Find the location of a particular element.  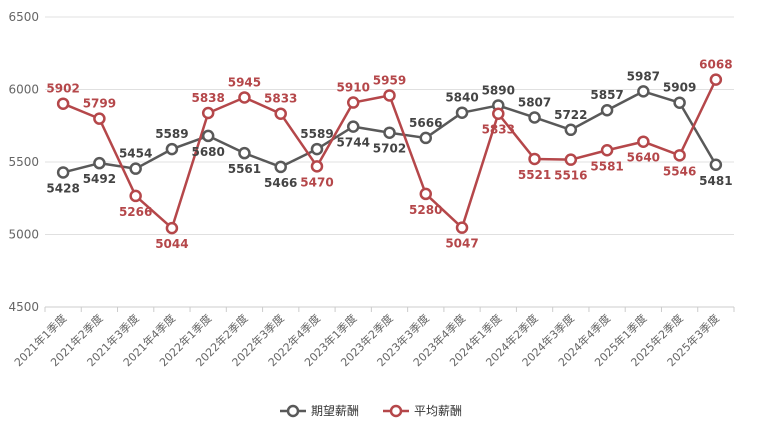

y-tick-label: 6500 is located at coordinates (23, 17).